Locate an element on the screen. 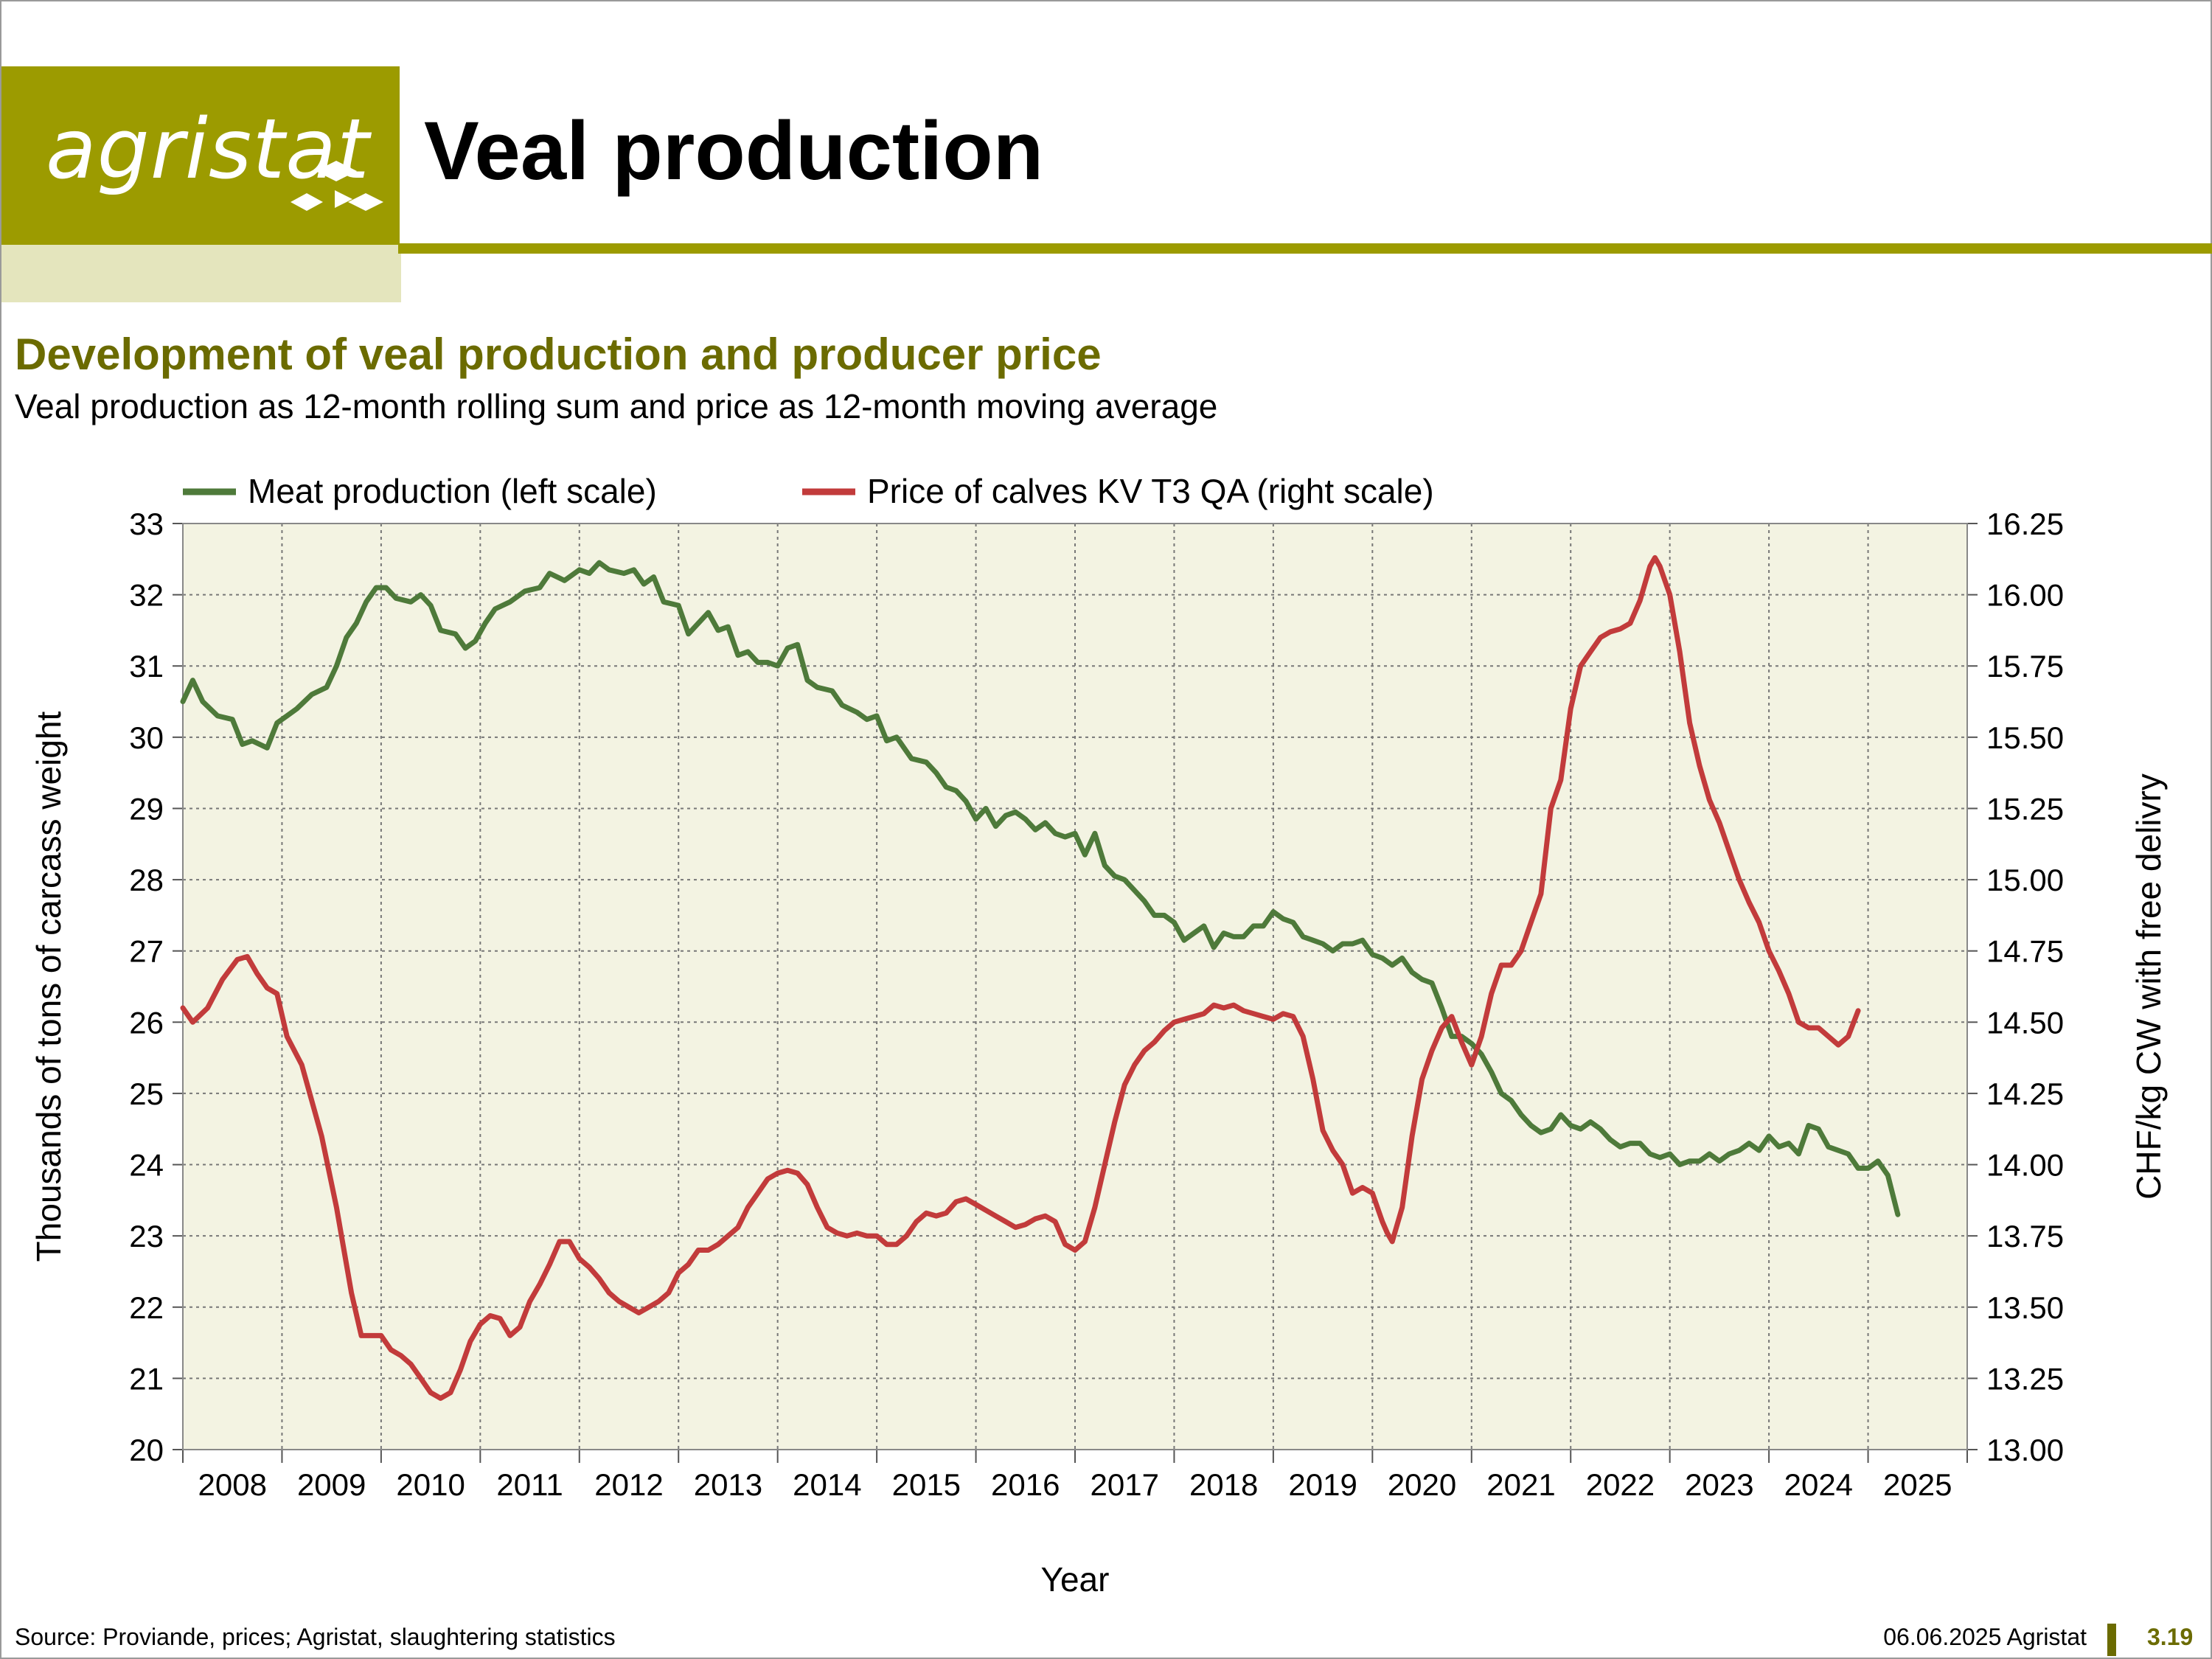 This screenshot has width=2212, height=1659. page-number: 3.19 is located at coordinates (2170, 1637).